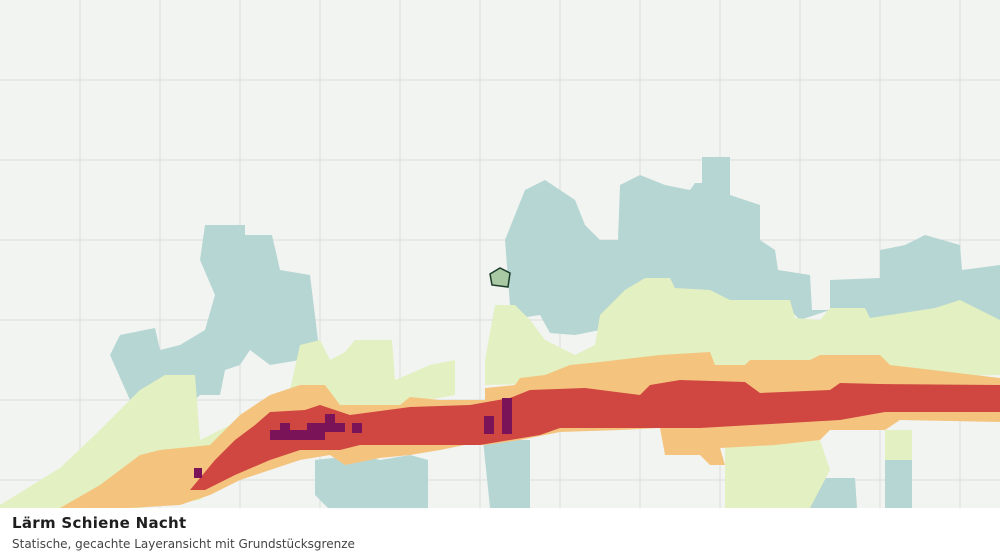 This screenshot has width=1000, height=560. I want to click on noise-zone-extreme, so click(353, 438).